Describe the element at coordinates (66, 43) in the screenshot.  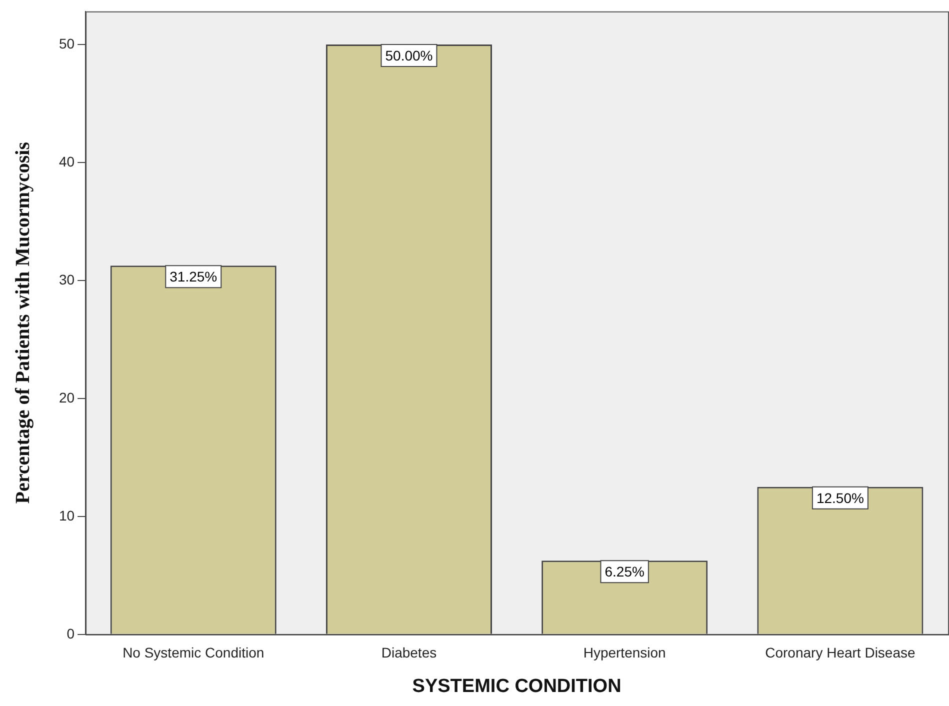
I see `y-tick-label: 50` at that location.